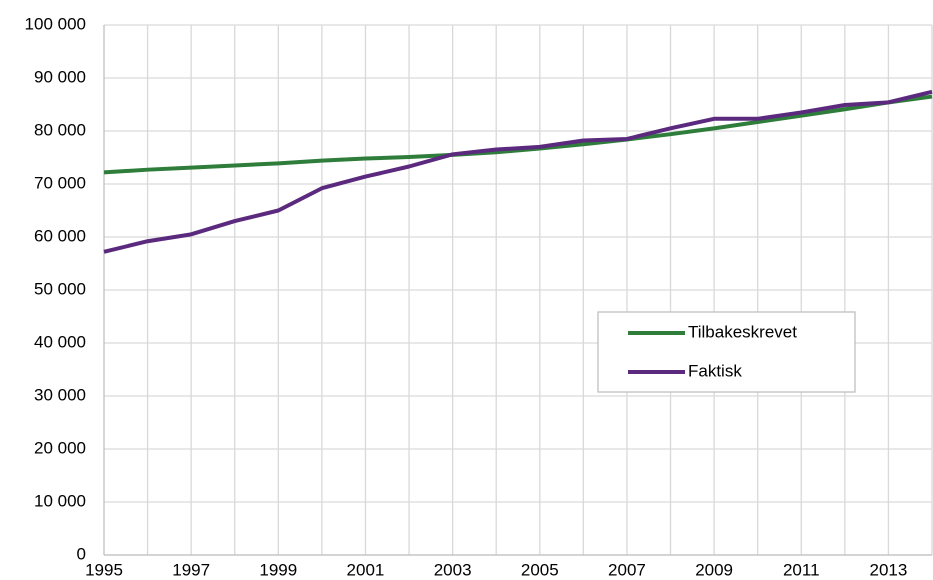 This screenshot has height=580, width=933. What do you see at coordinates (60, 235) in the screenshot?
I see `y-tick-label: 60 000` at bounding box center [60, 235].